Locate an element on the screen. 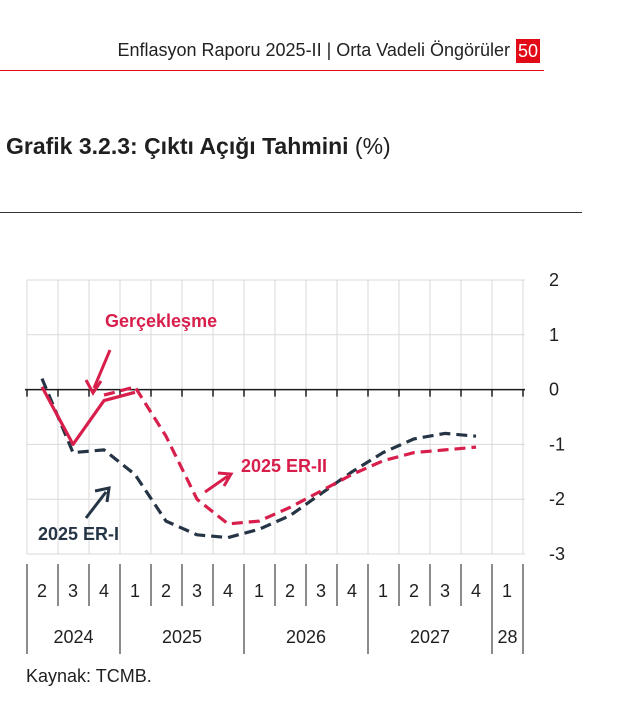  x-year-label: 28 is located at coordinates (507, 637).